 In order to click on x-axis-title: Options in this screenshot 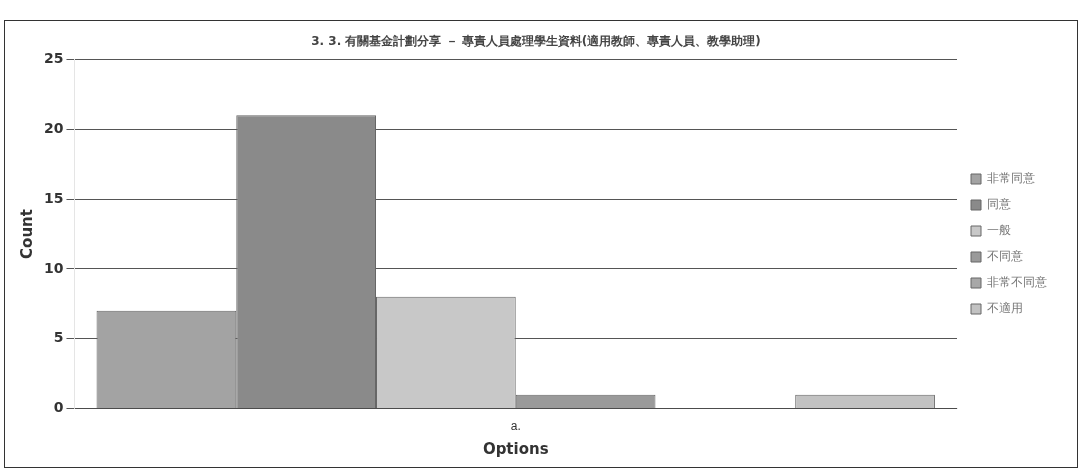, I will do `click(515, 448)`.